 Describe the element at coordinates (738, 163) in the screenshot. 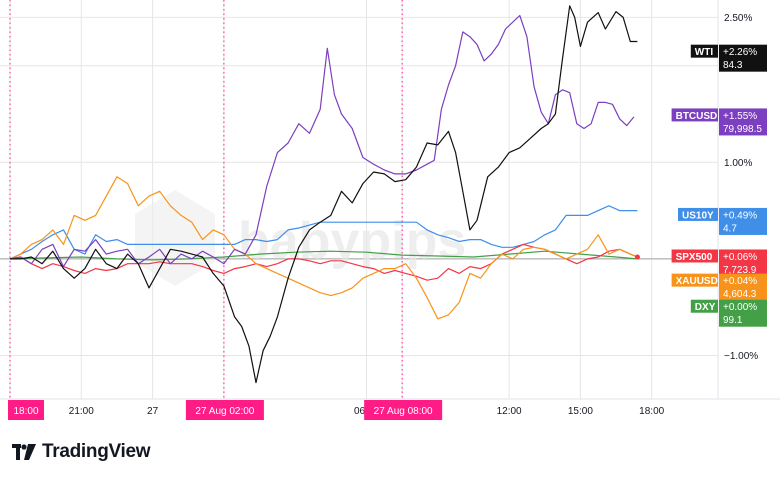

I see `y-tick-label: 1.00%` at that location.